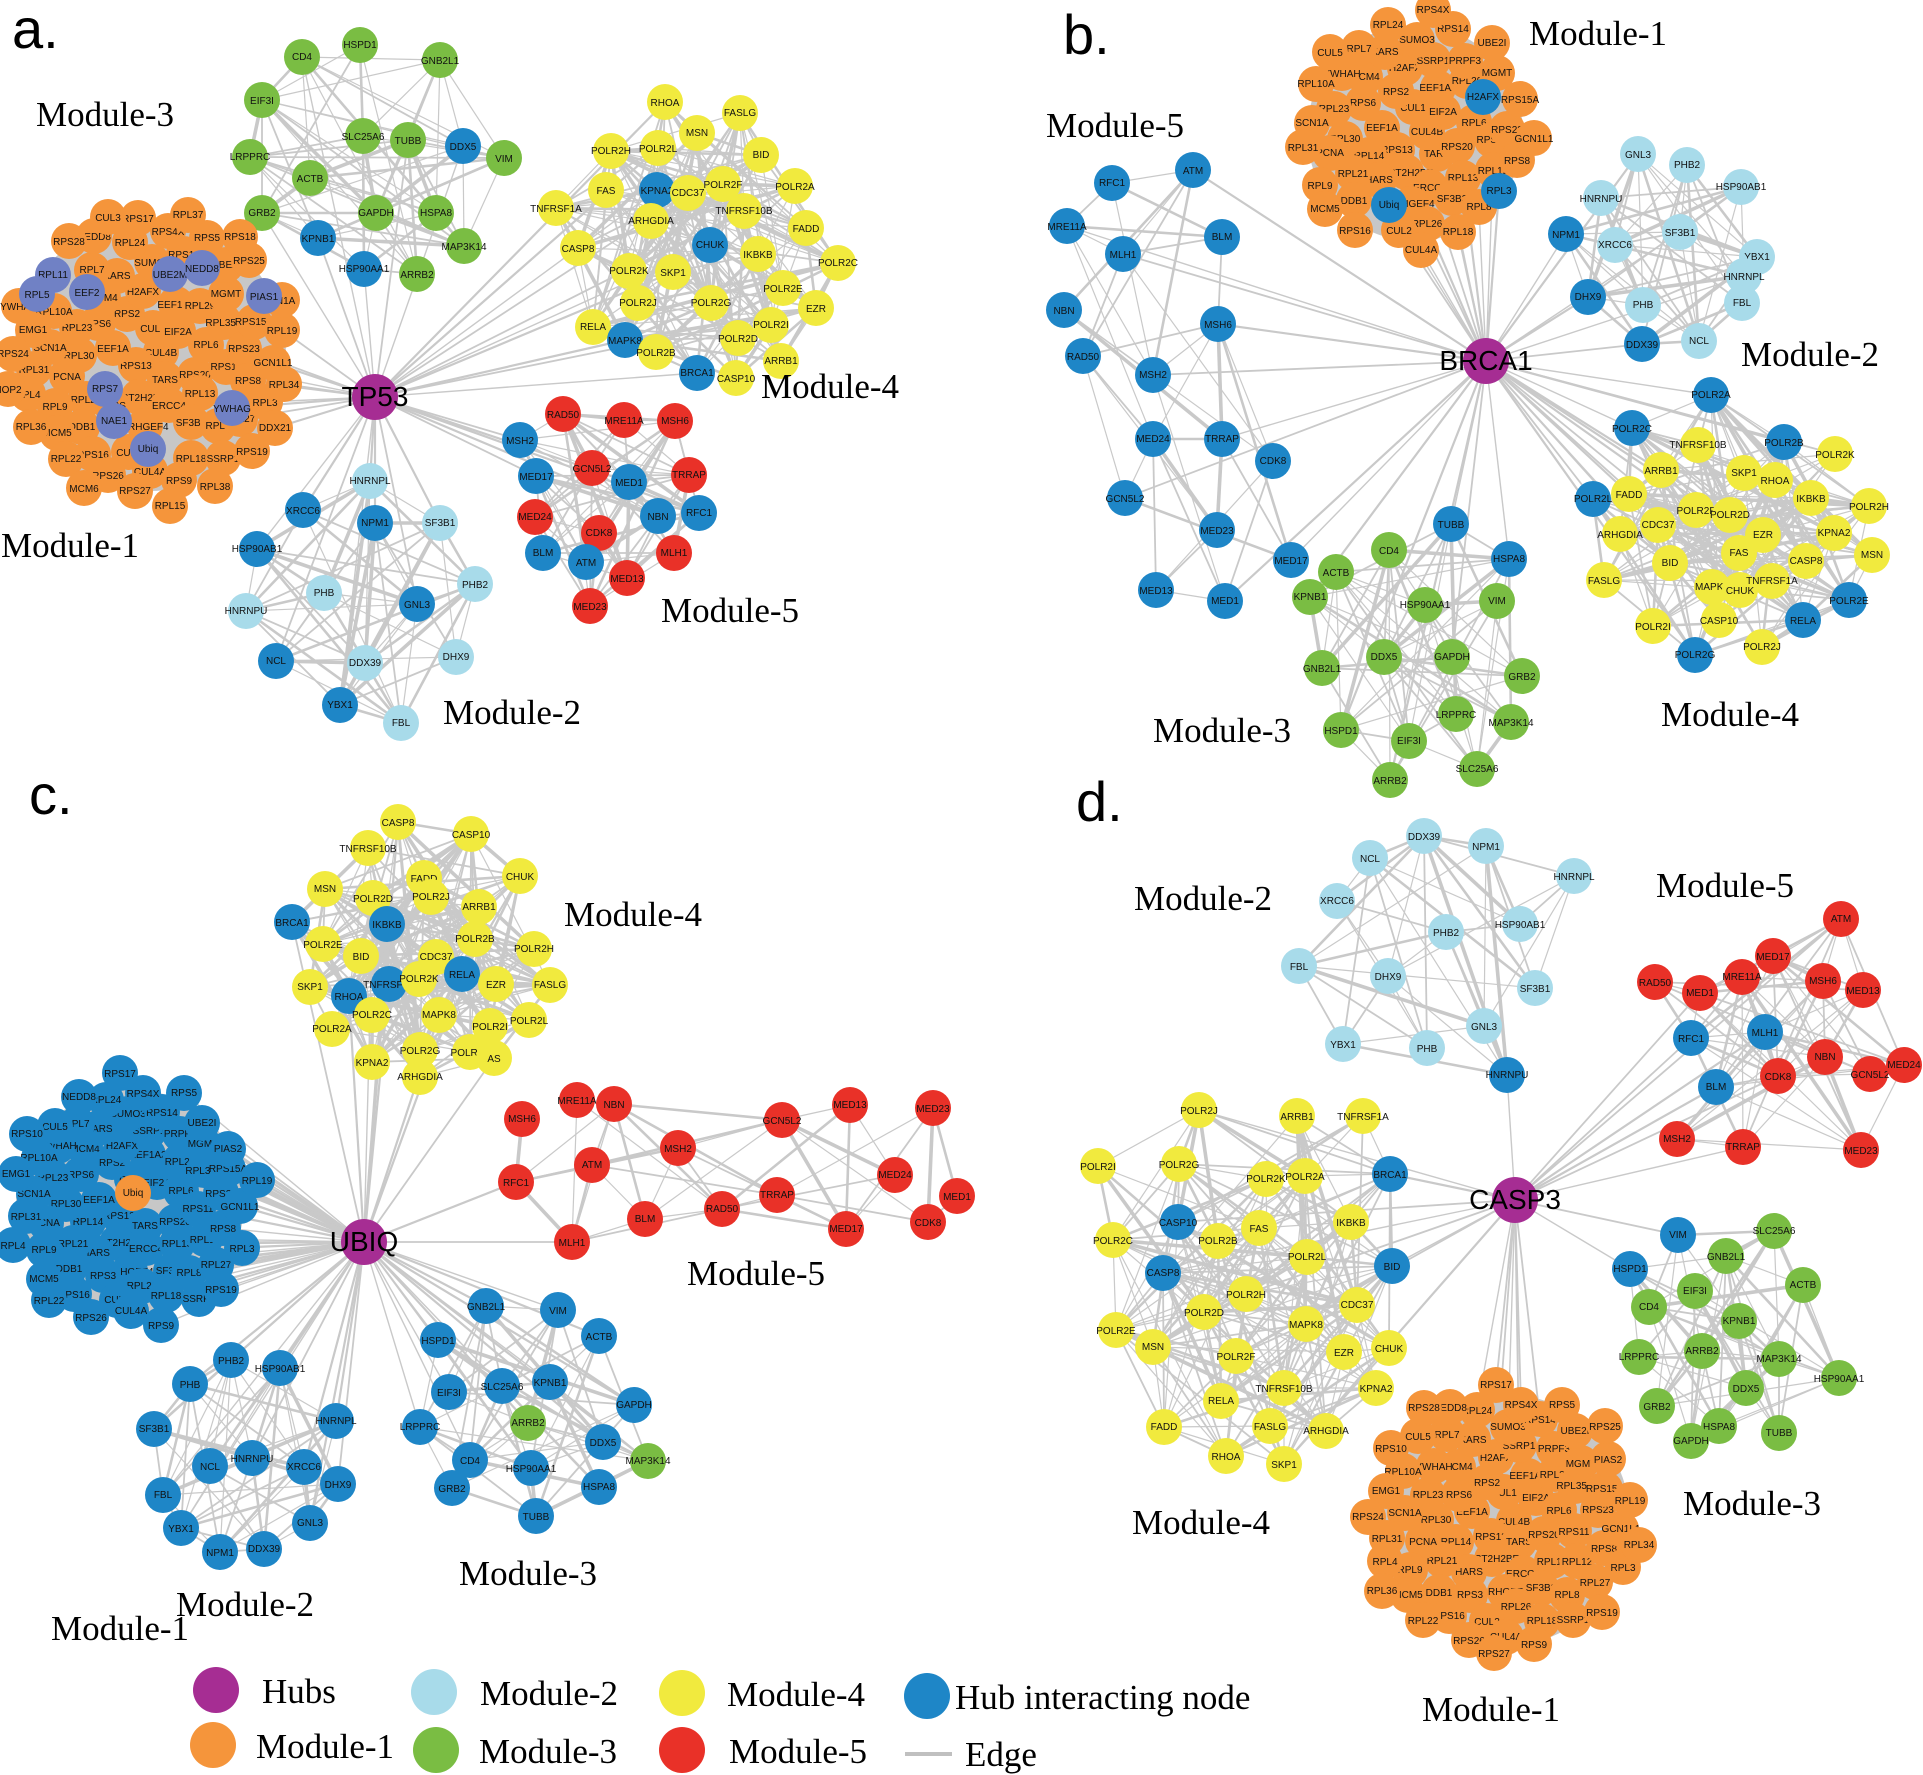 Image resolution: width=1923 pixels, height=1775 pixels. What do you see at coordinates (254, 322) in the screenshot?
I see `svg-text: RPS15A` at bounding box center [254, 322].